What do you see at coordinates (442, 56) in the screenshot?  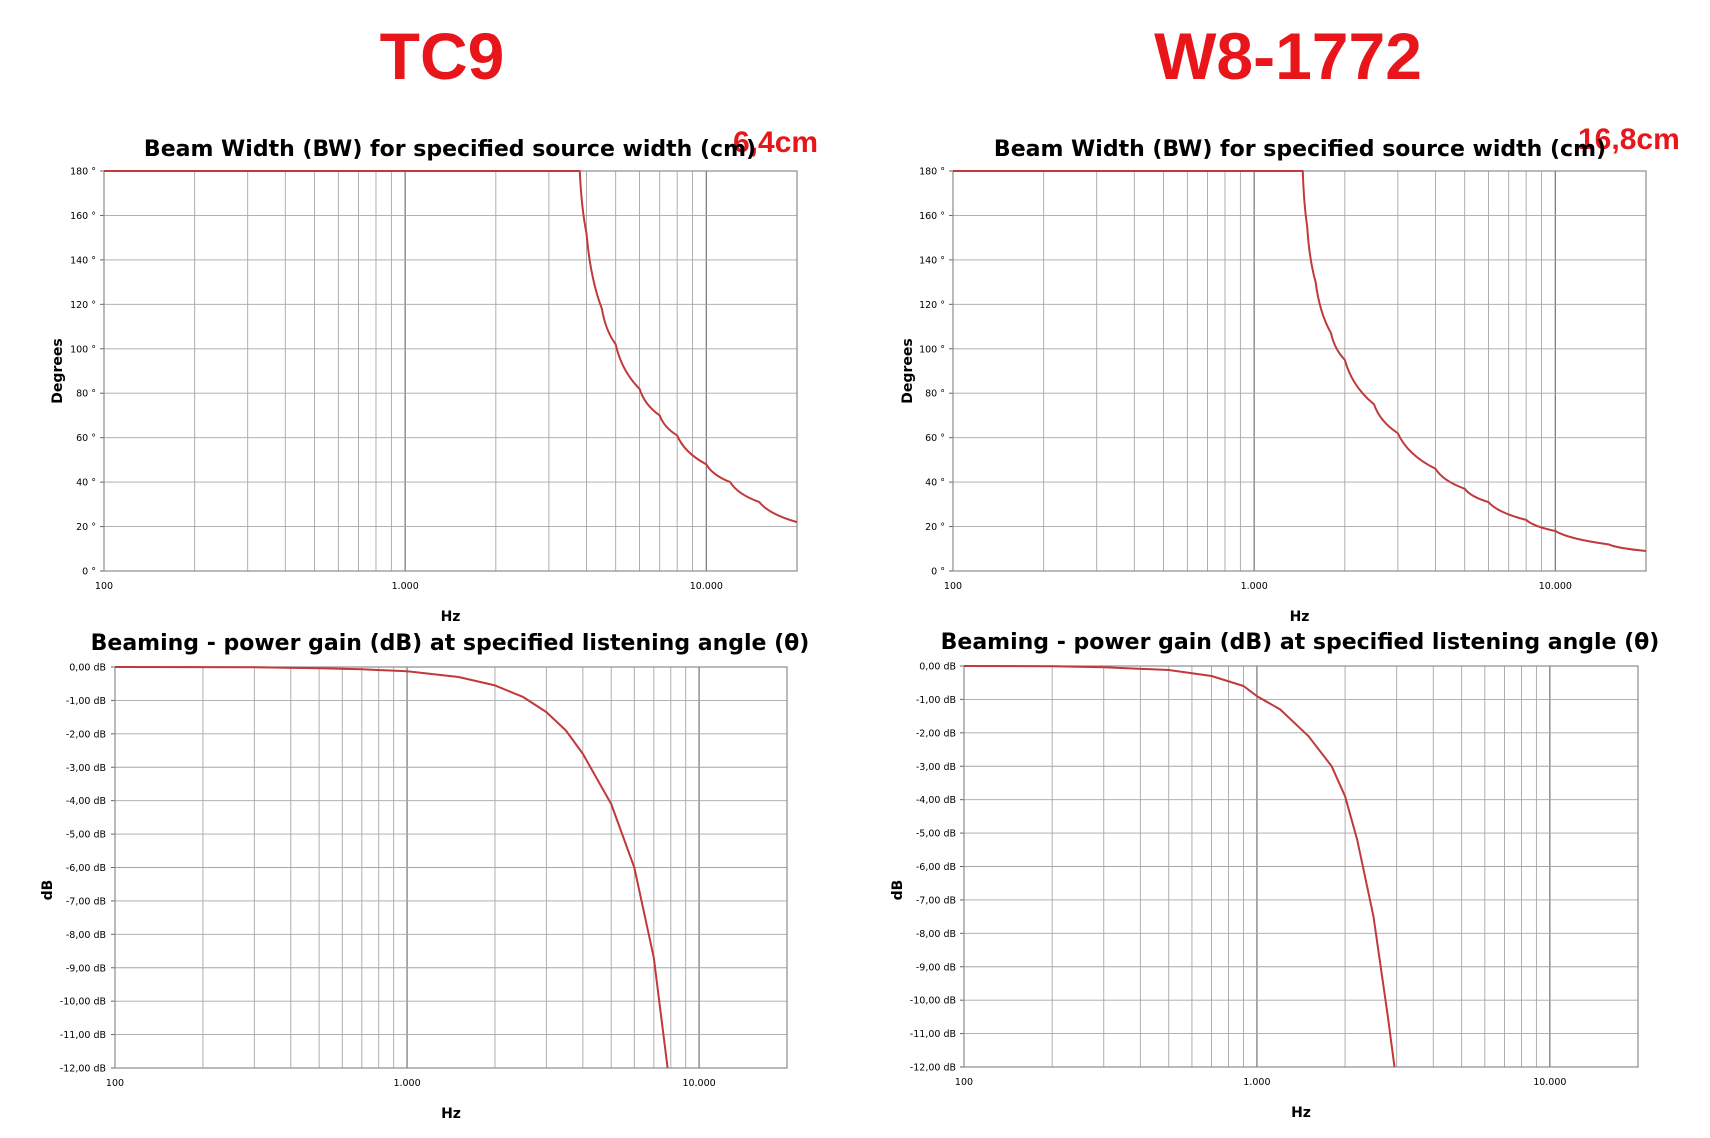 I see `model-title-left: TC9` at bounding box center [442, 56].